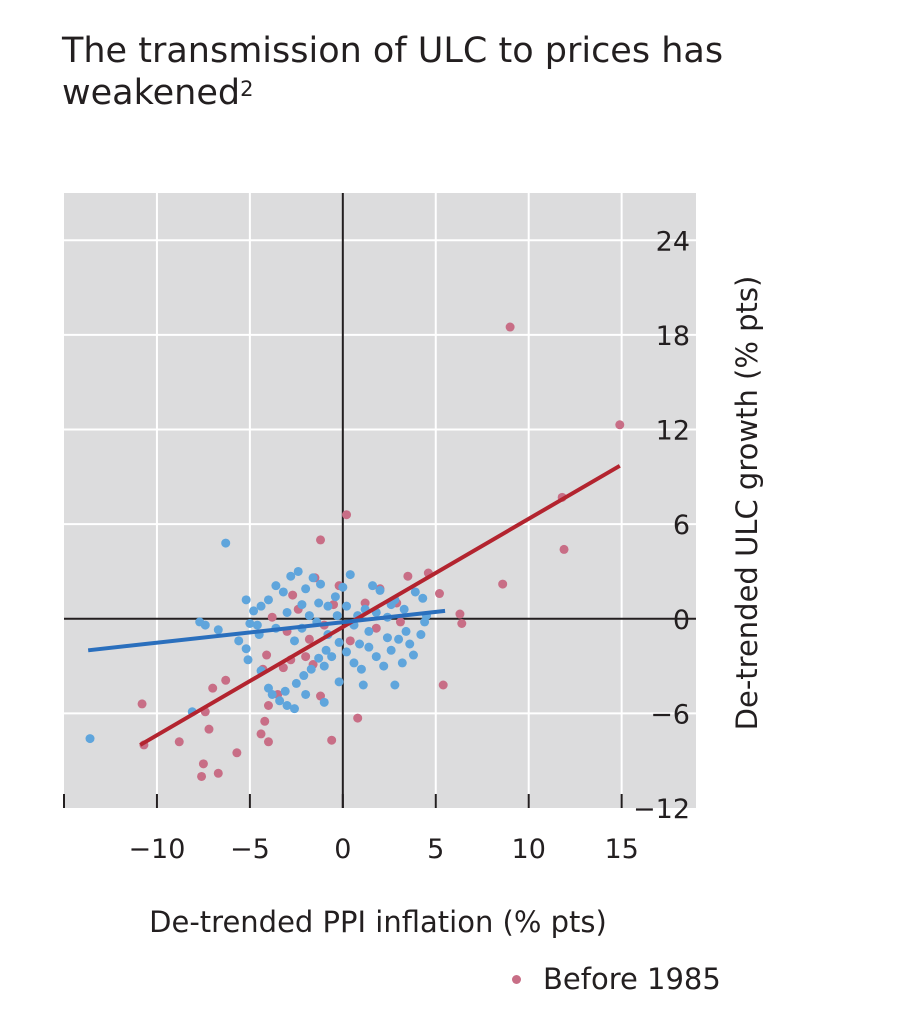 This screenshot has height=1024, width=900. What do you see at coordinates (435, 849) in the screenshot?
I see `x-tick-label: 5` at bounding box center [435, 849].